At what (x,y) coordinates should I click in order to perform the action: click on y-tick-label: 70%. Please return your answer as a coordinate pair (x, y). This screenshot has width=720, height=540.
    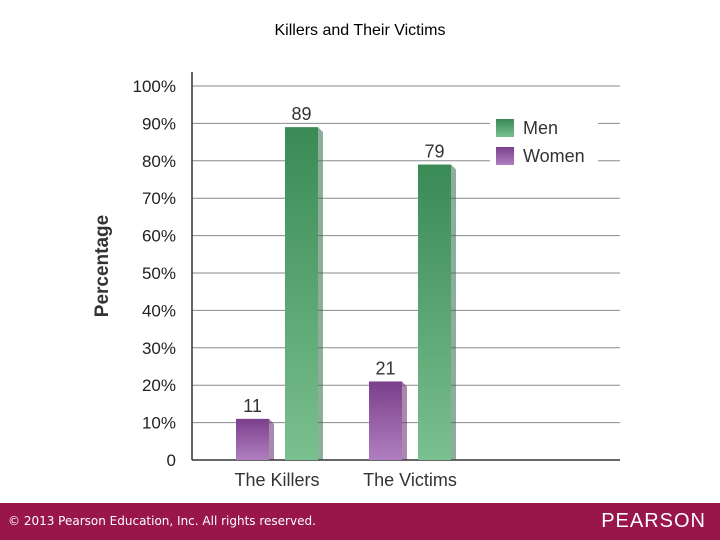
    Looking at the image, I should click on (159, 198).